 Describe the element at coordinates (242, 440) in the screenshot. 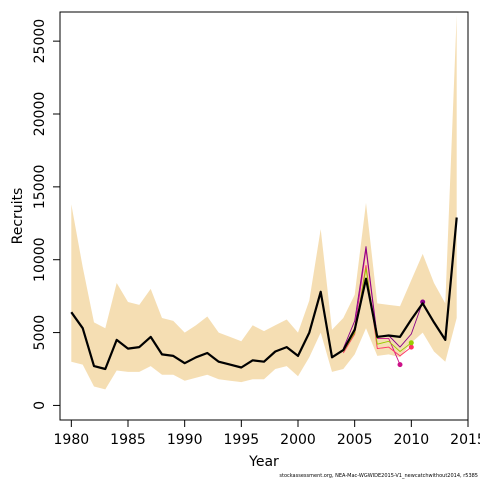

I see `x-tick-label: 1995` at that location.